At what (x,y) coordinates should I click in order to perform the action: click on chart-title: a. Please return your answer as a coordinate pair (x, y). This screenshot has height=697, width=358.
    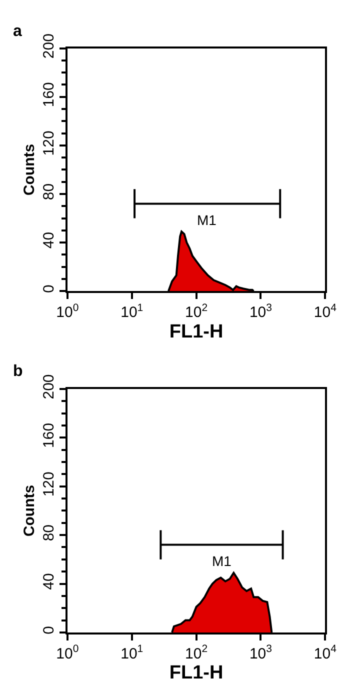
    Looking at the image, I should click on (17, 31).